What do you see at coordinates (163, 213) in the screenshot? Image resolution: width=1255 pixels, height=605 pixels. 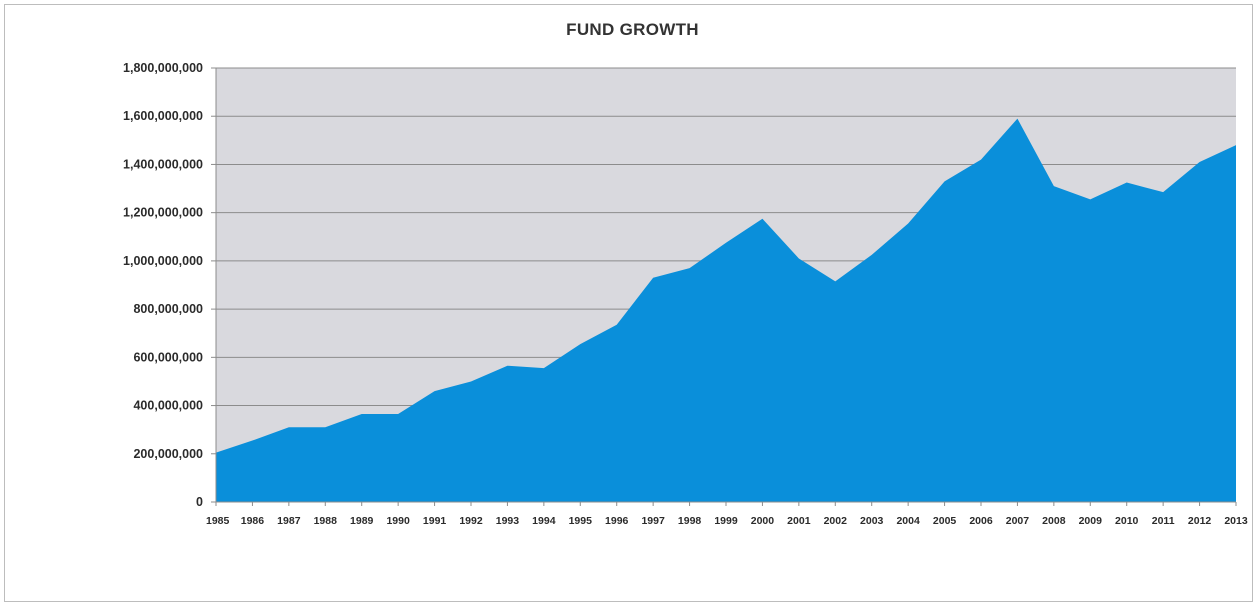 I see `y-tick-label: 1,200,000,000` at bounding box center [163, 213].